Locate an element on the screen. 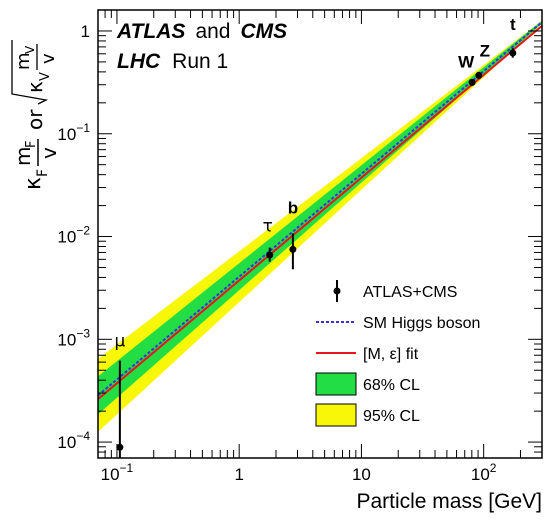 The height and width of the screenshot is (524, 551). data-point-2: b is located at coordinates (293, 234).